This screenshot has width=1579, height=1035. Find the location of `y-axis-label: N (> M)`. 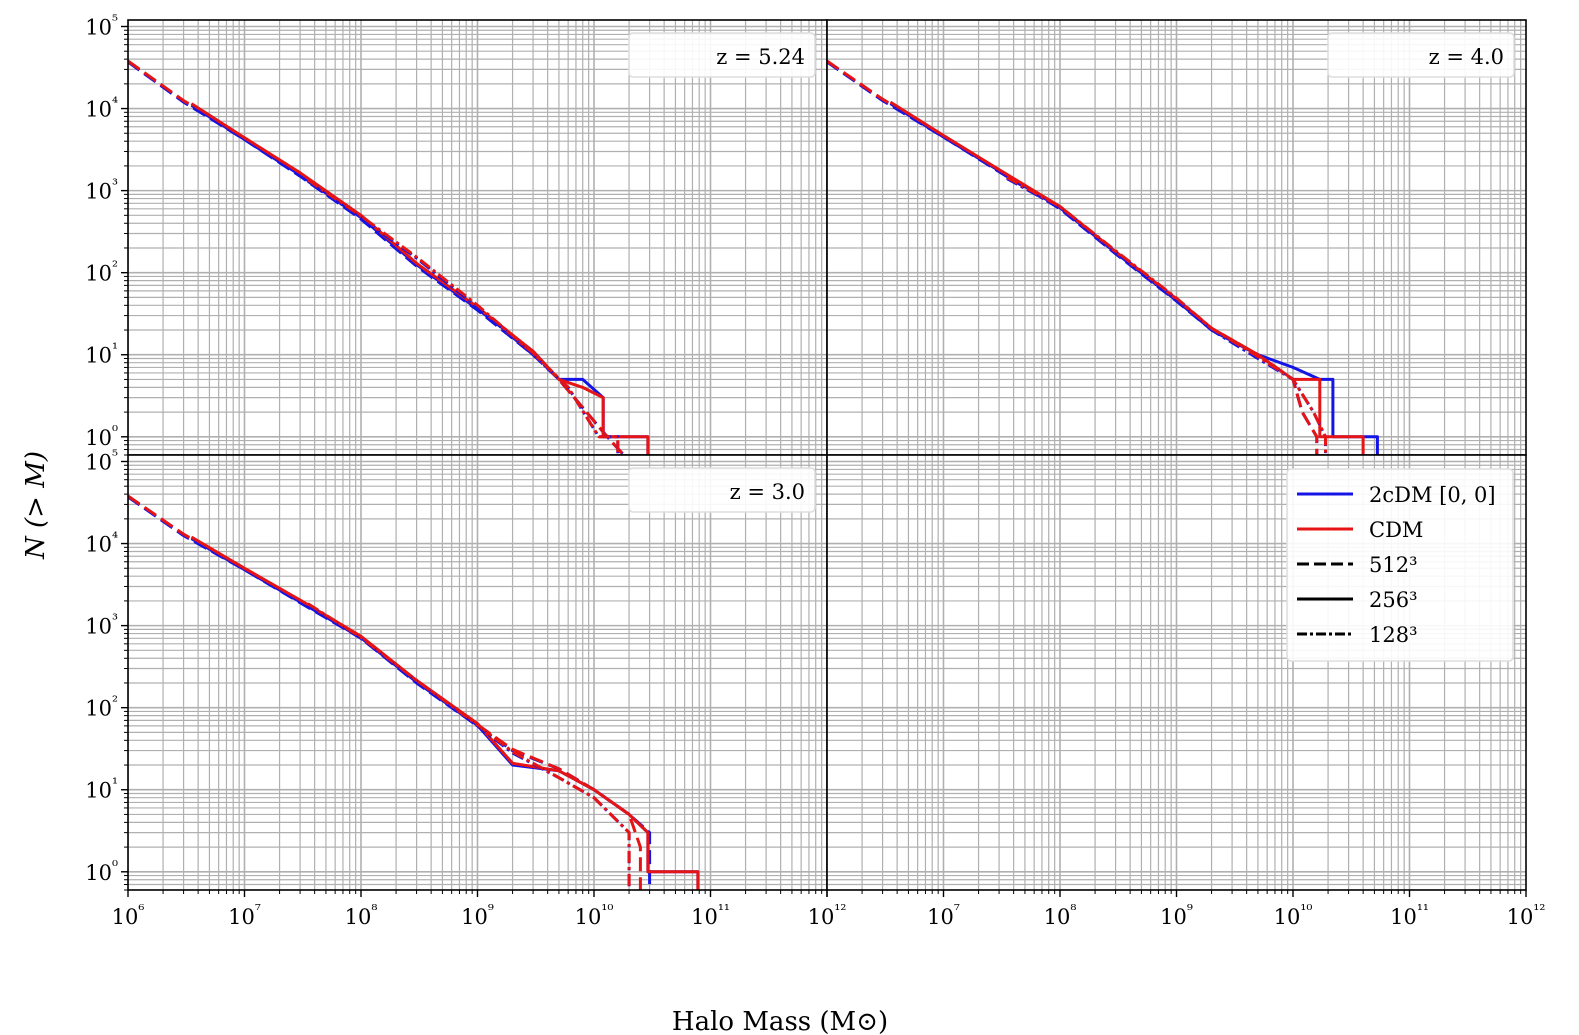

y-axis-label: N (> M) is located at coordinates (36, 505).